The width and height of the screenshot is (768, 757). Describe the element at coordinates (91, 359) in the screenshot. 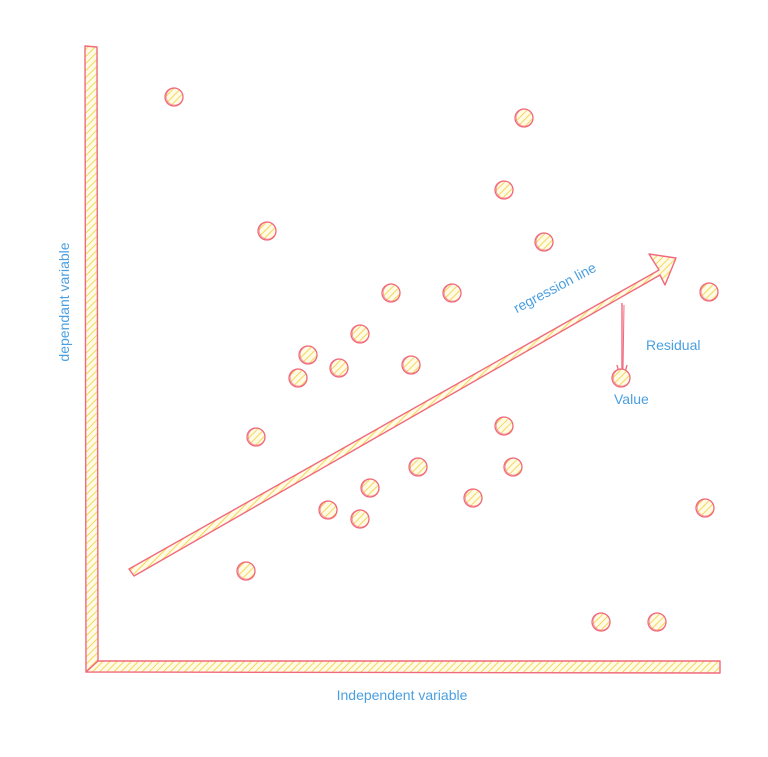

I see `y-axis-bar` at that location.